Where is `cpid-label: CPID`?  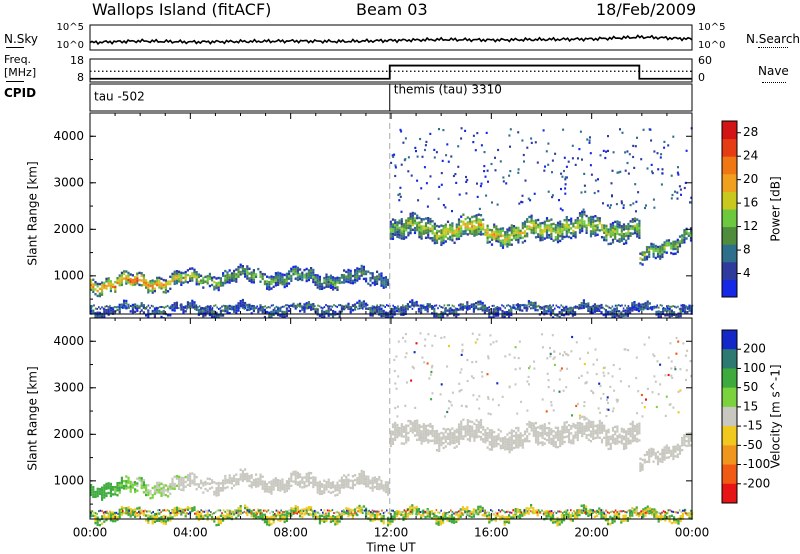 cpid-label: CPID is located at coordinates (20, 93).